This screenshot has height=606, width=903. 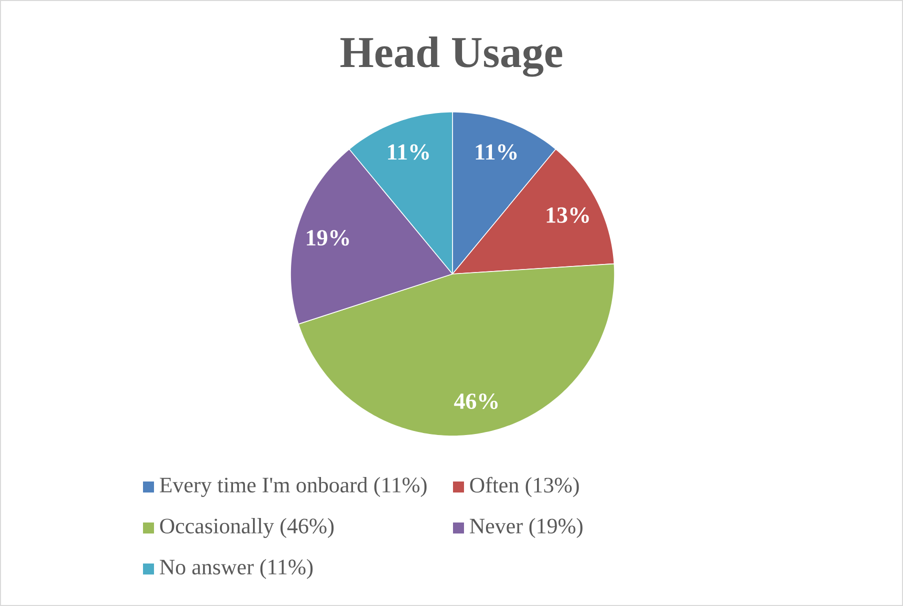 I want to click on legend-label: Never (19%), so click(x=526, y=528).